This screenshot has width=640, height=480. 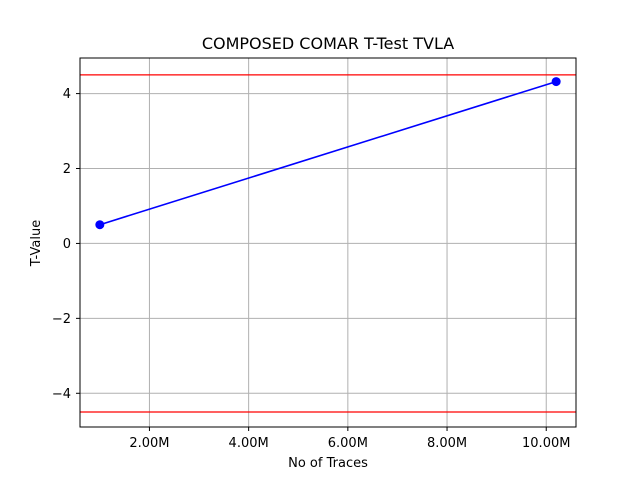 I want to click on x-axis-ticks: 2.00M 4.00M 6.00M 8.00M 10.00M, so click(x=349, y=439).